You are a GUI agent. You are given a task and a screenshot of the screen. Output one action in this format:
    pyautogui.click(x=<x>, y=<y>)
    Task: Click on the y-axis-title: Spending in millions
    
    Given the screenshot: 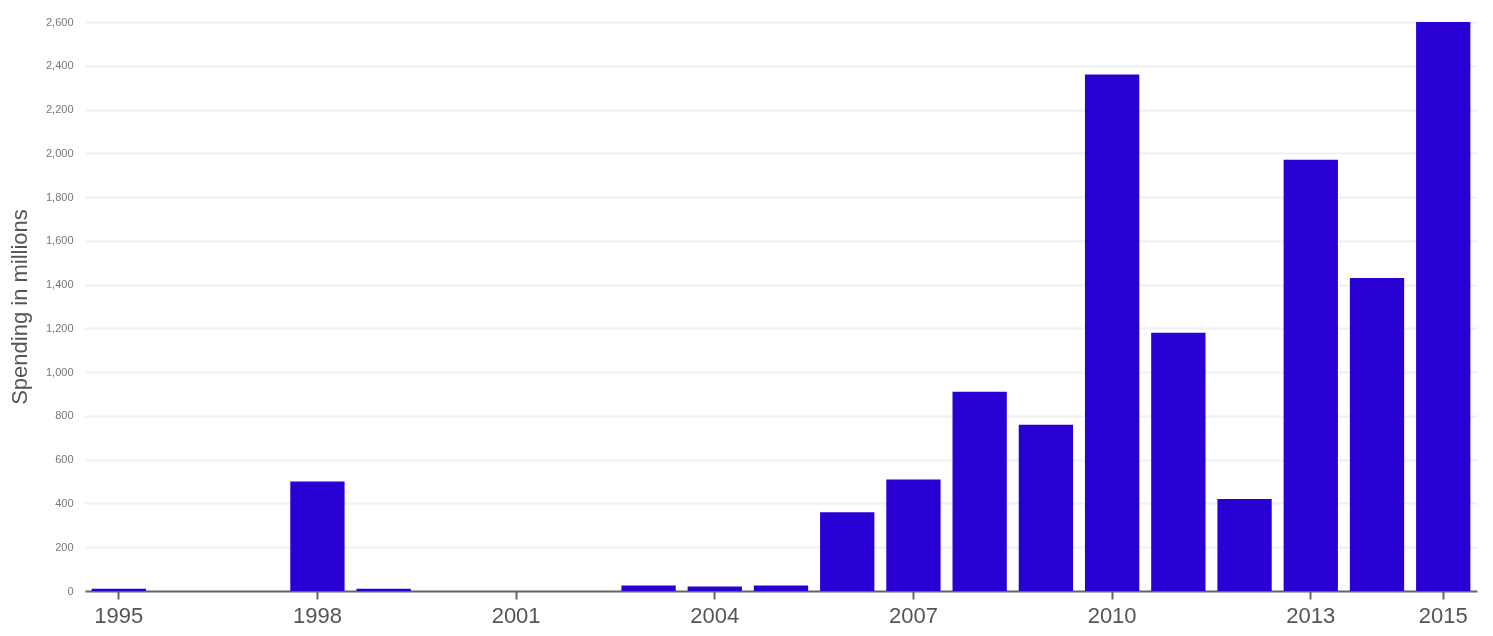 What is the action you would take?
    pyautogui.click(x=19, y=307)
    